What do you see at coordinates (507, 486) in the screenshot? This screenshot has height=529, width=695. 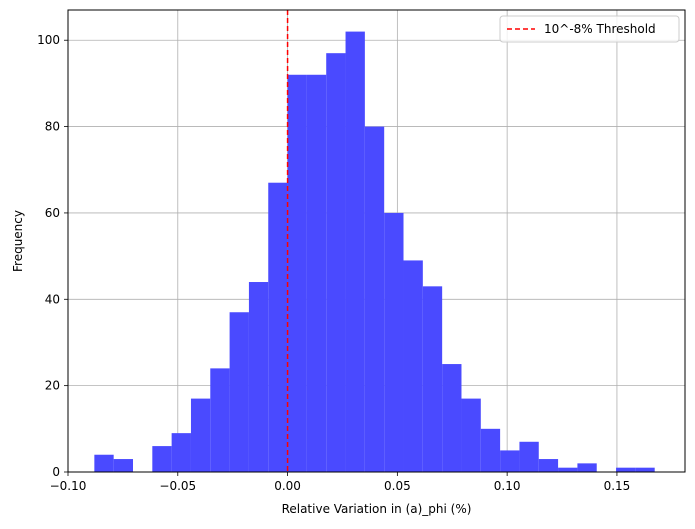 I see `x-tick-label: 0.10` at bounding box center [507, 486].